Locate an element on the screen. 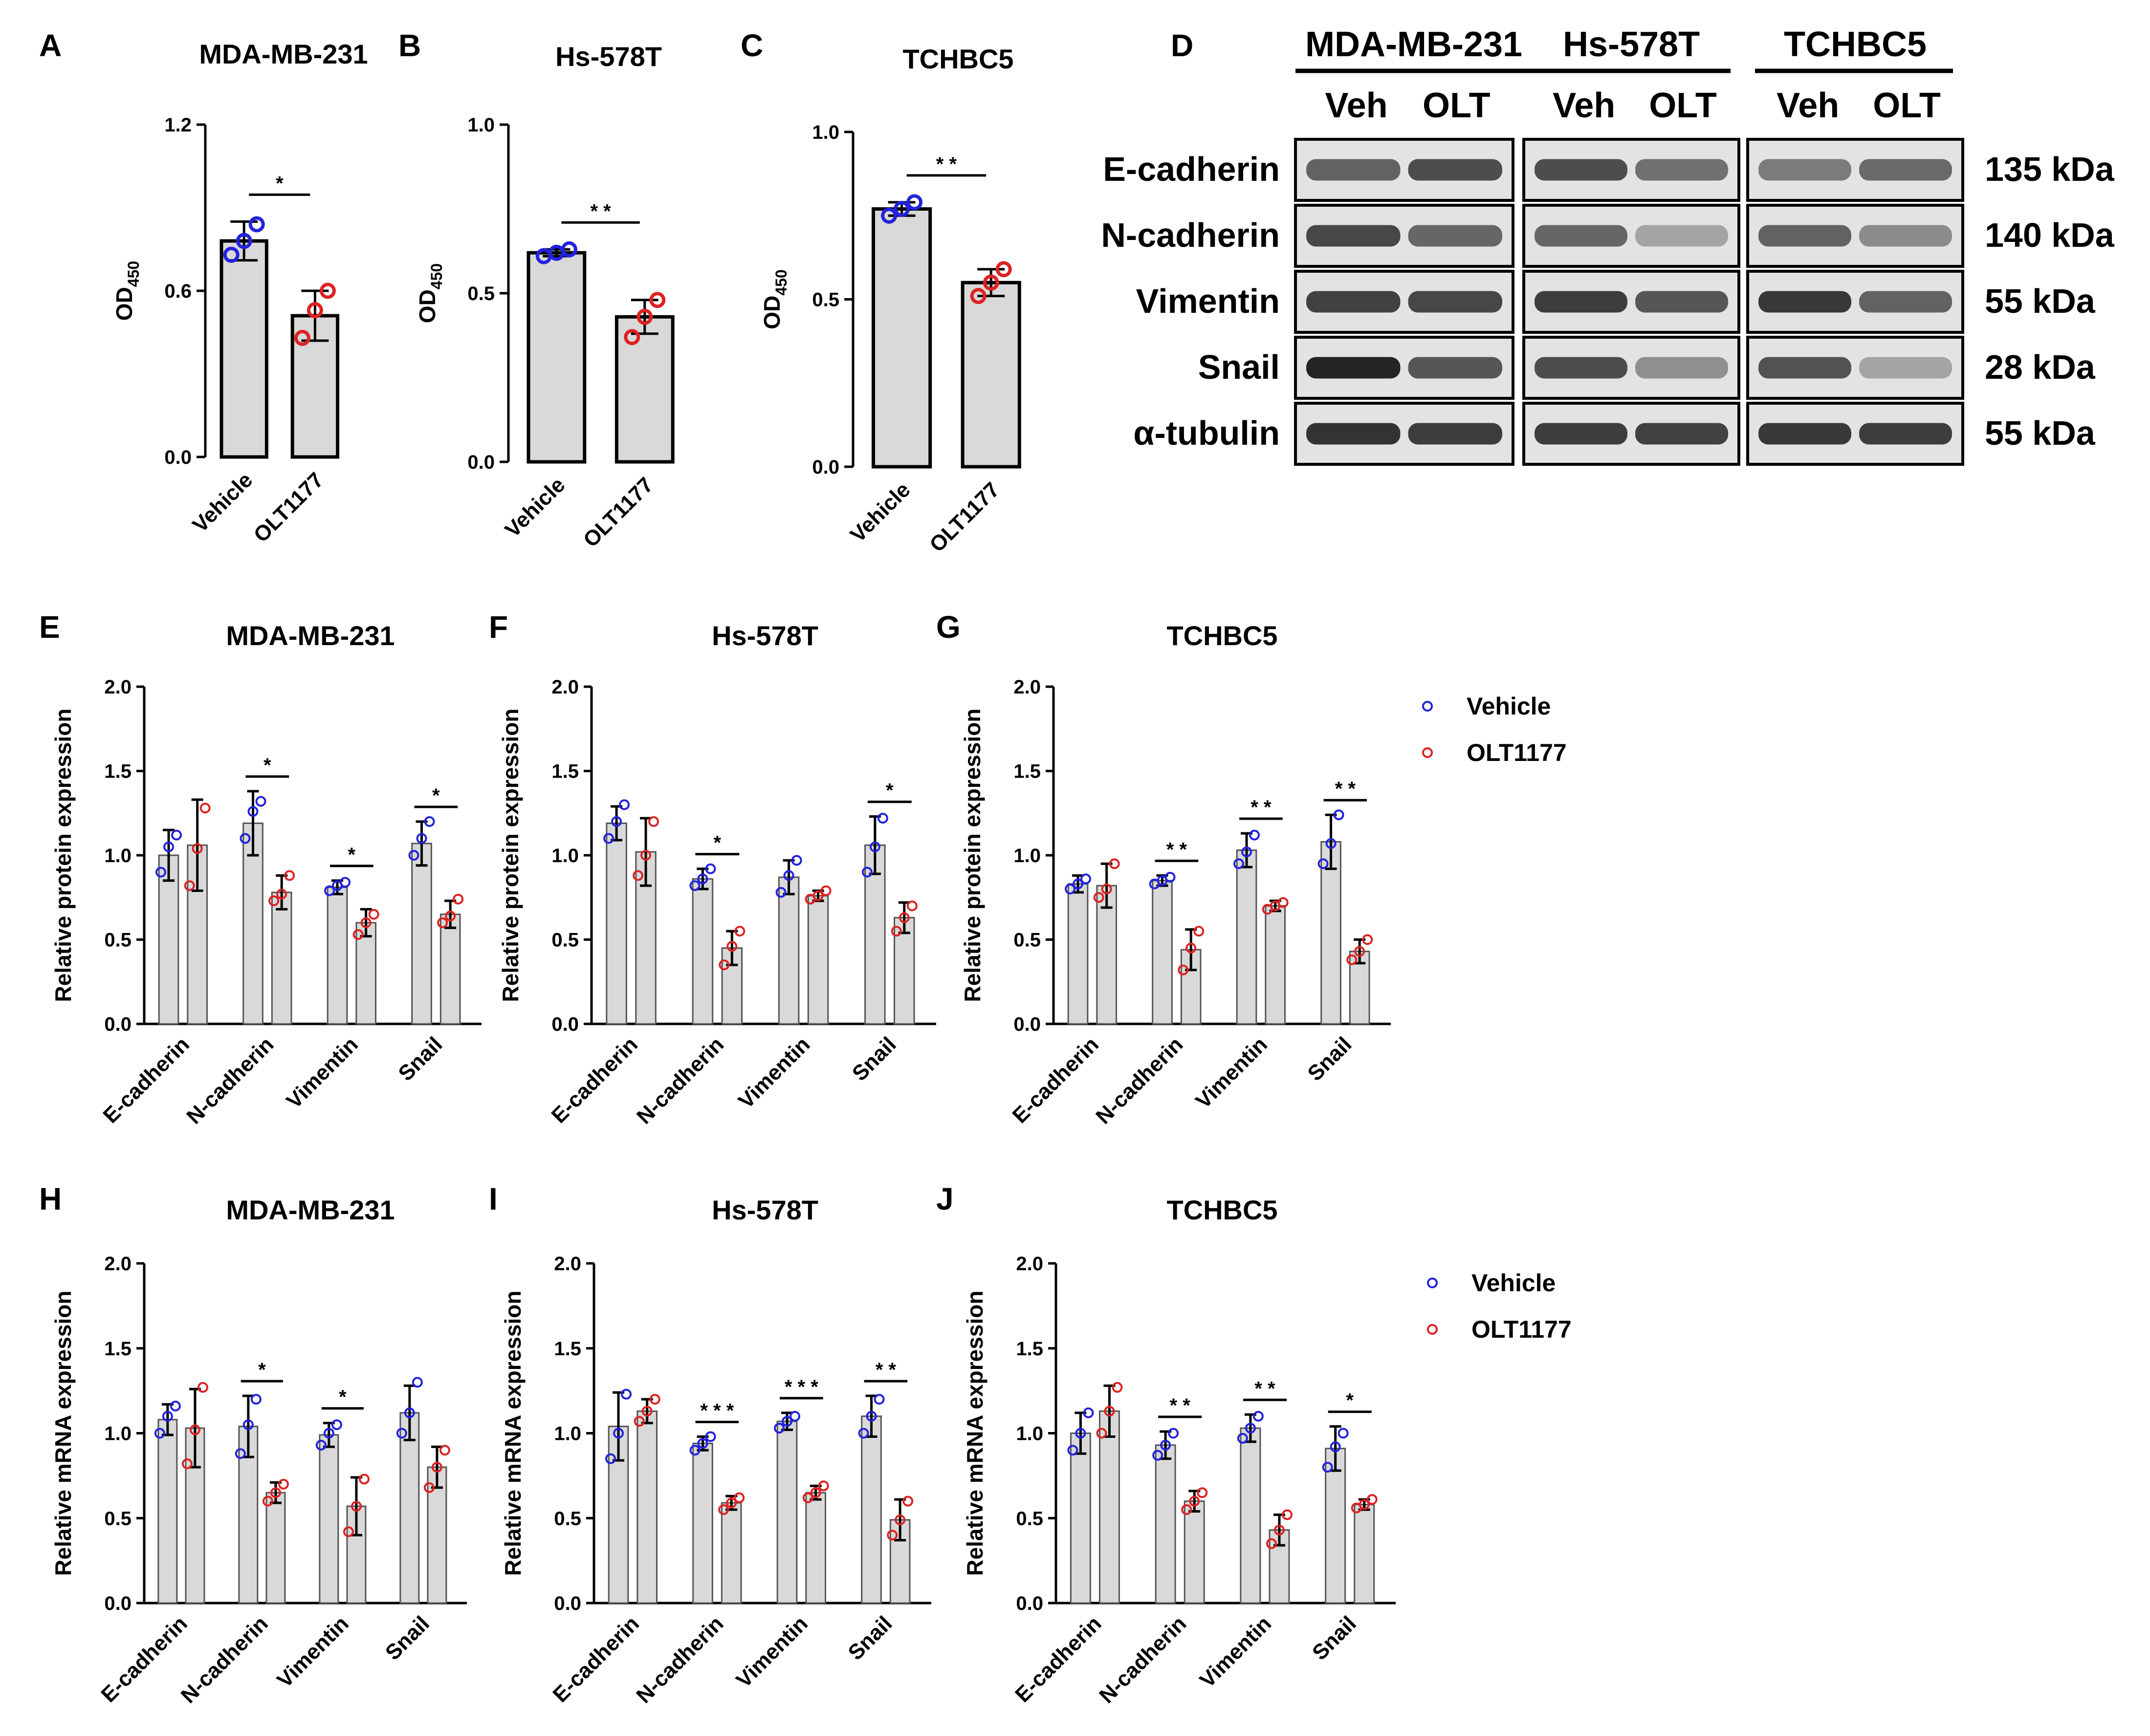  legend-olt1177-label: OLT1177 is located at coordinates (1521, 1329).